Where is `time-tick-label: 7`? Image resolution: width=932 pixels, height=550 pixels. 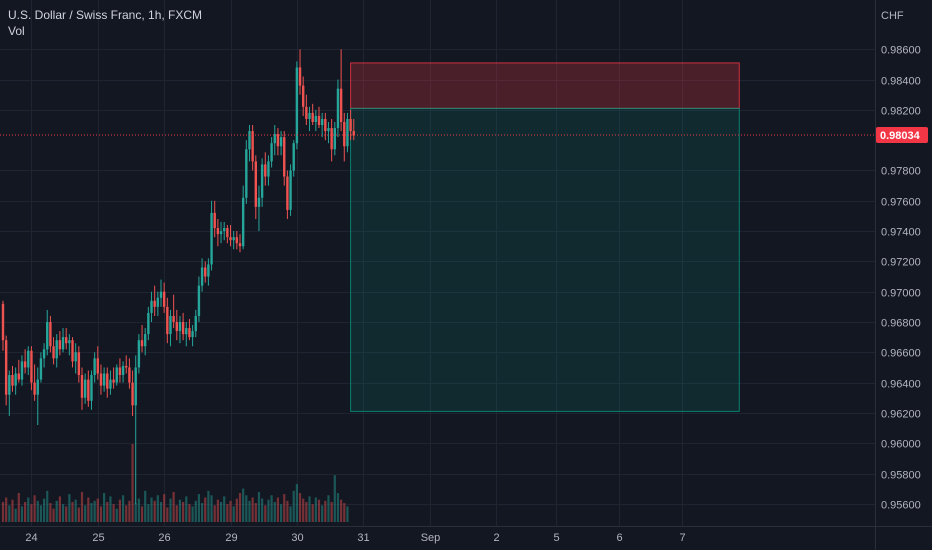
time-tick-label: 7 is located at coordinates (682, 538).